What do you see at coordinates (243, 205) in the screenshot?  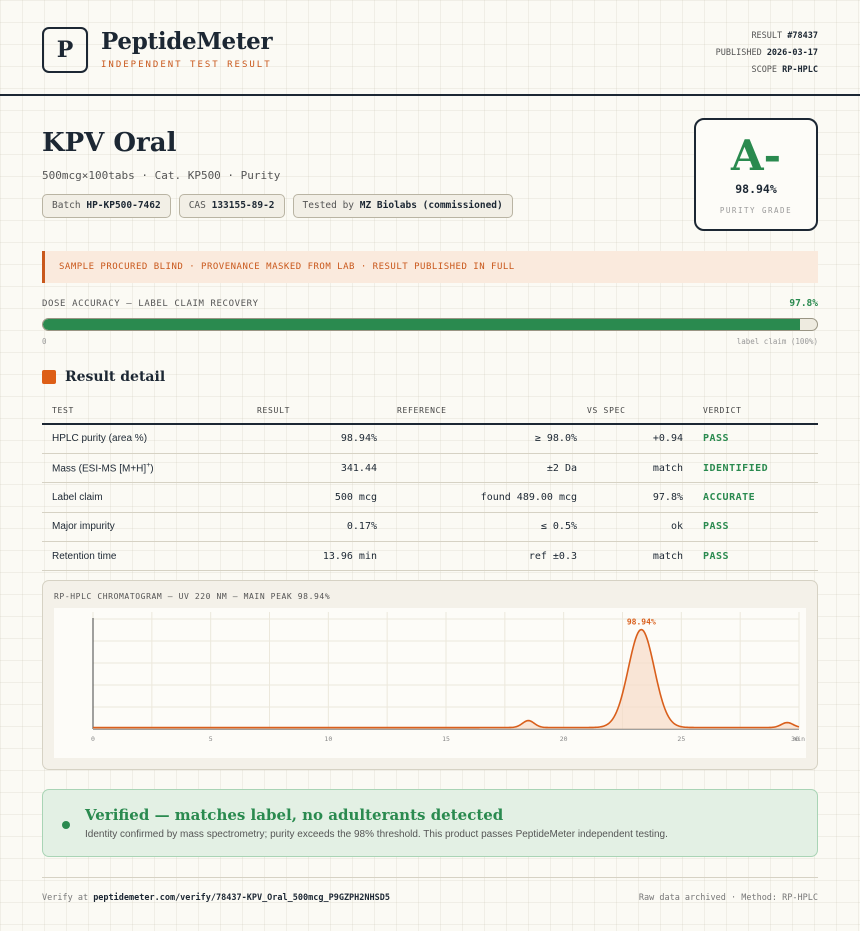 I see `cas-value: 133155-89-2` at bounding box center [243, 205].